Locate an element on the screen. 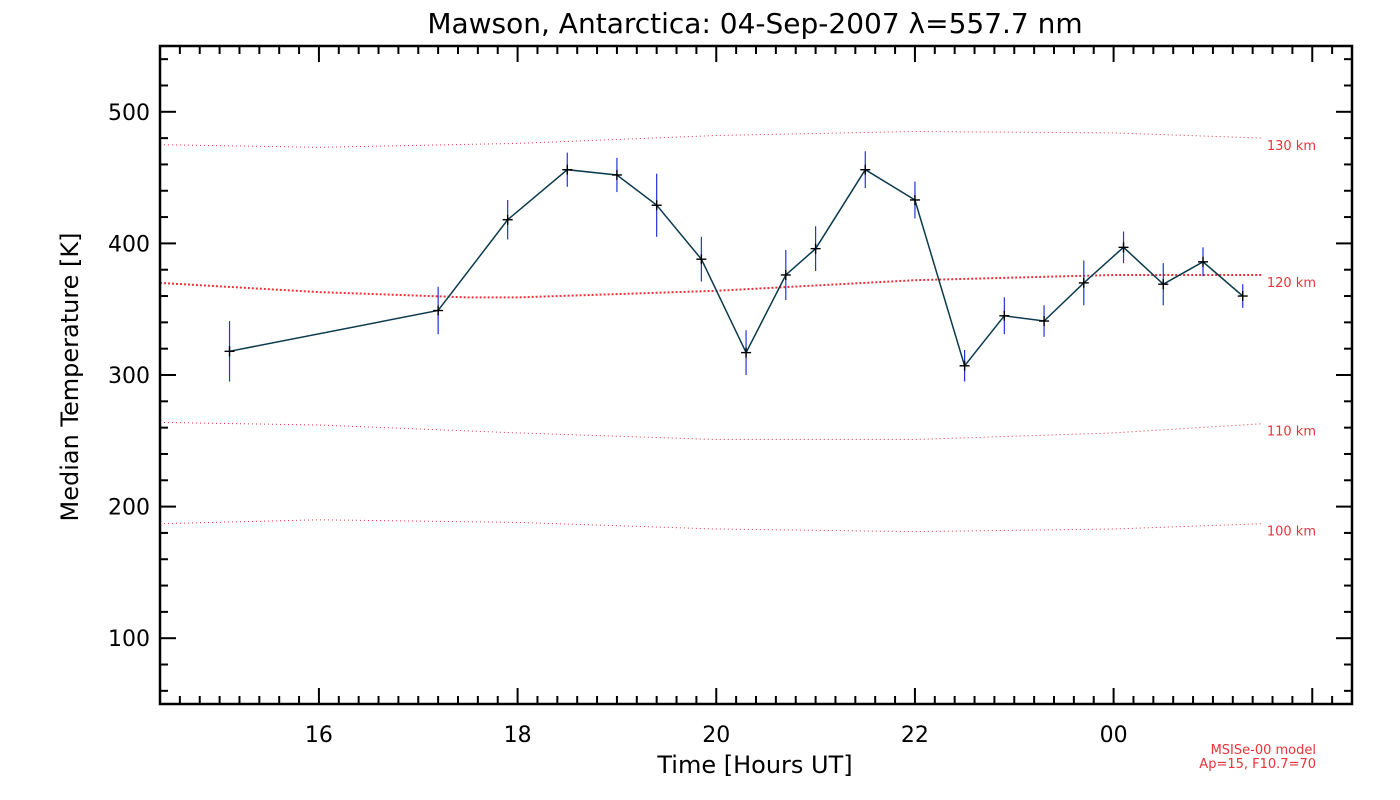  model-footnote-line-1: MSISe-00 model is located at coordinates (1263, 750).